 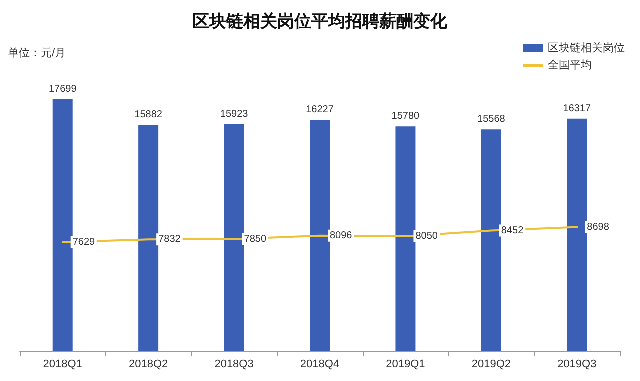 What do you see at coordinates (492, 120) in the screenshot?
I see `data-label: 15568` at bounding box center [492, 120].